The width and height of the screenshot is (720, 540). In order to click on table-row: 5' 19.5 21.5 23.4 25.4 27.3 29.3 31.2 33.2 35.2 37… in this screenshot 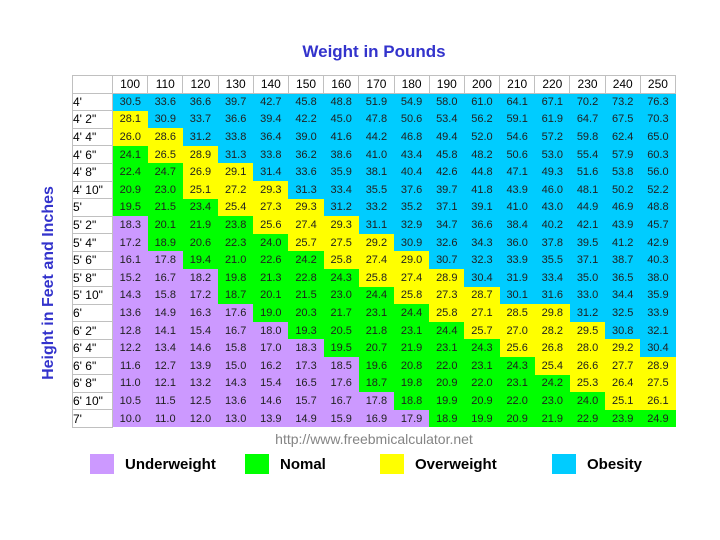, I will do `click(374, 207)`.